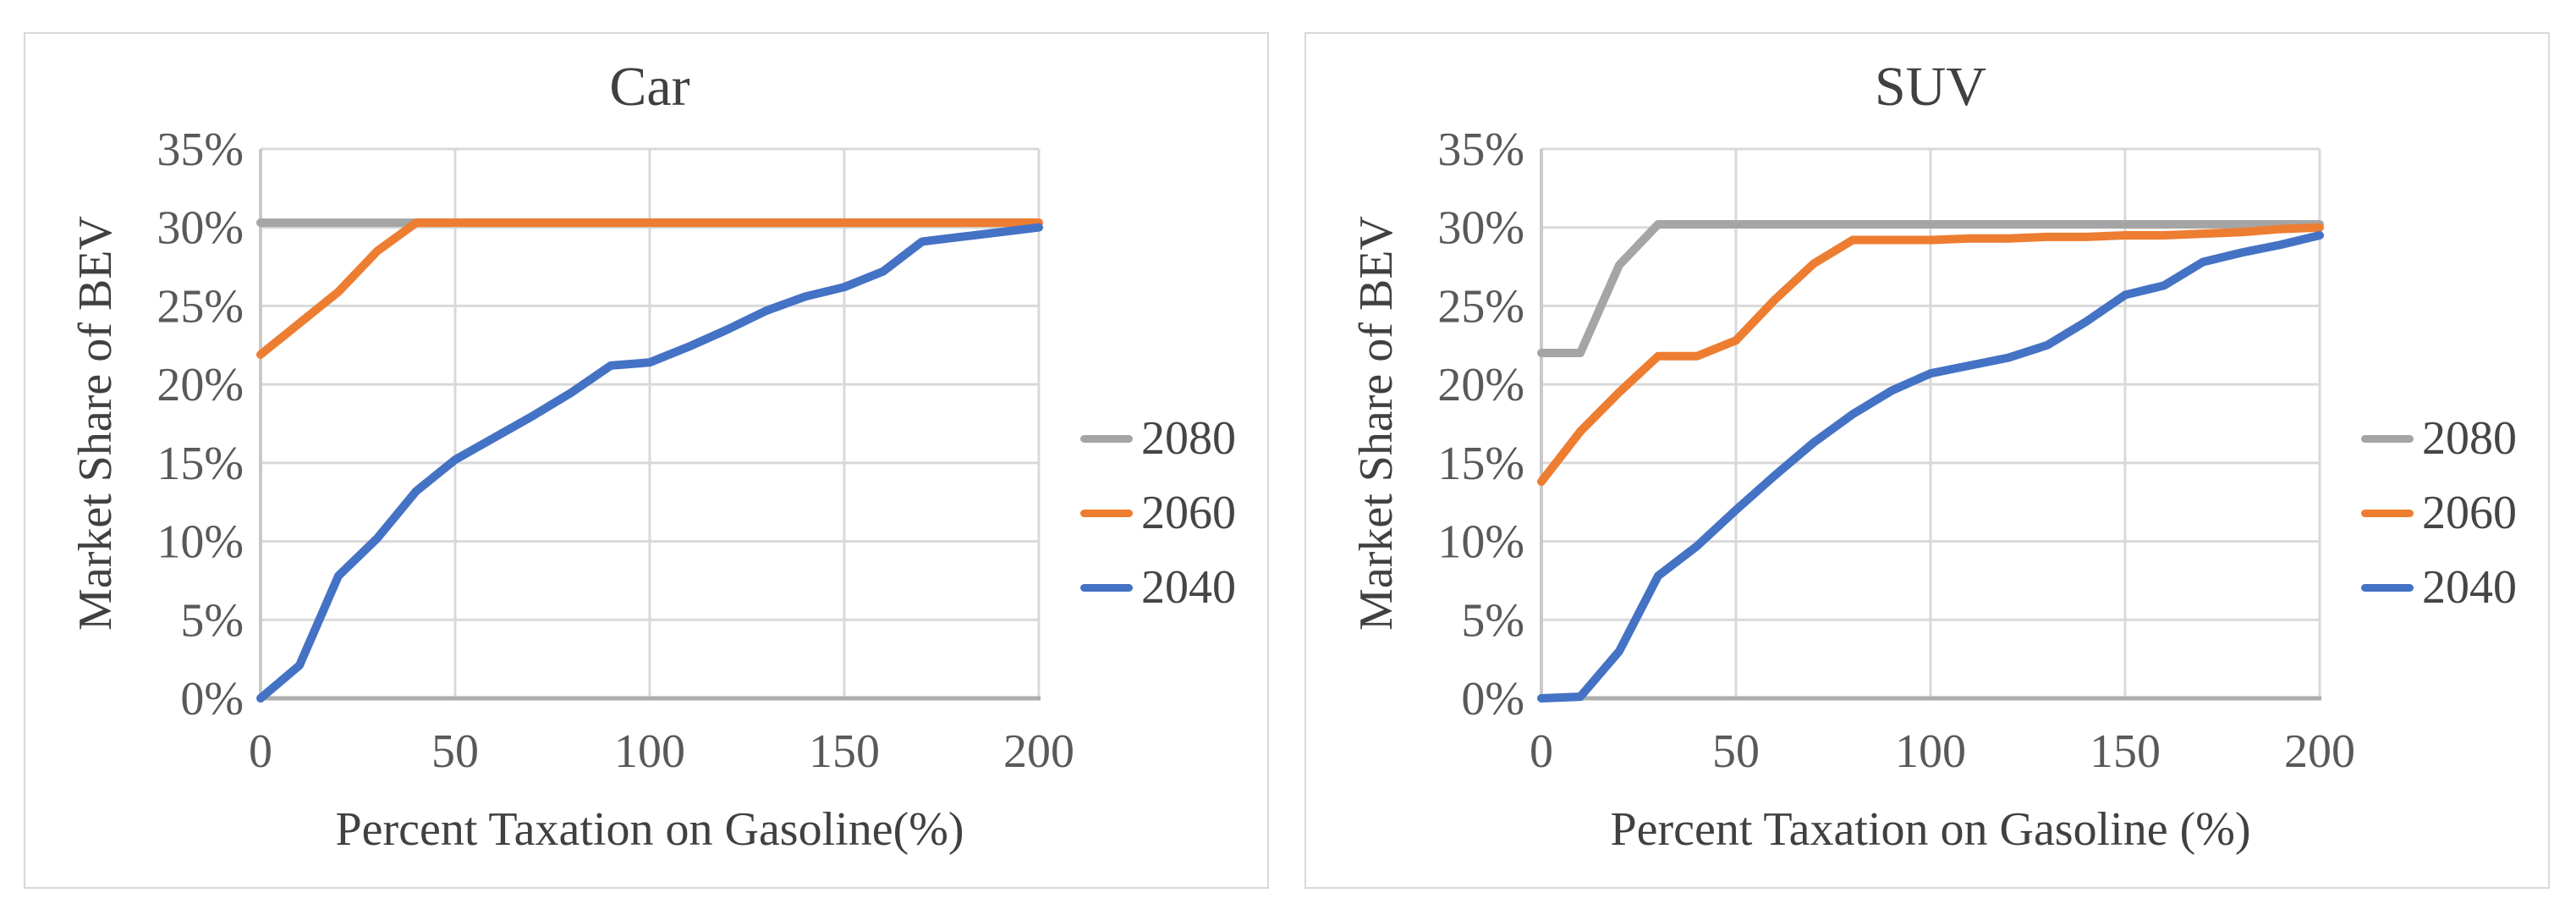 The width and height of the screenshot is (2576, 915). I want to click on car-chart-title: Car, so click(649, 87).